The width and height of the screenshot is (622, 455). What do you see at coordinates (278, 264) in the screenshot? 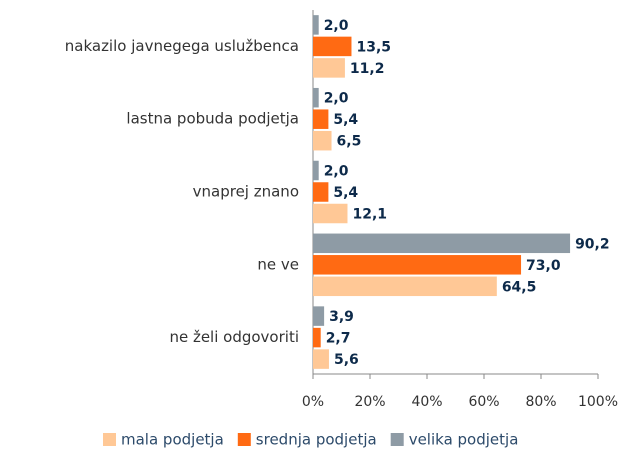
I see `category-label: ne ve` at bounding box center [278, 264].